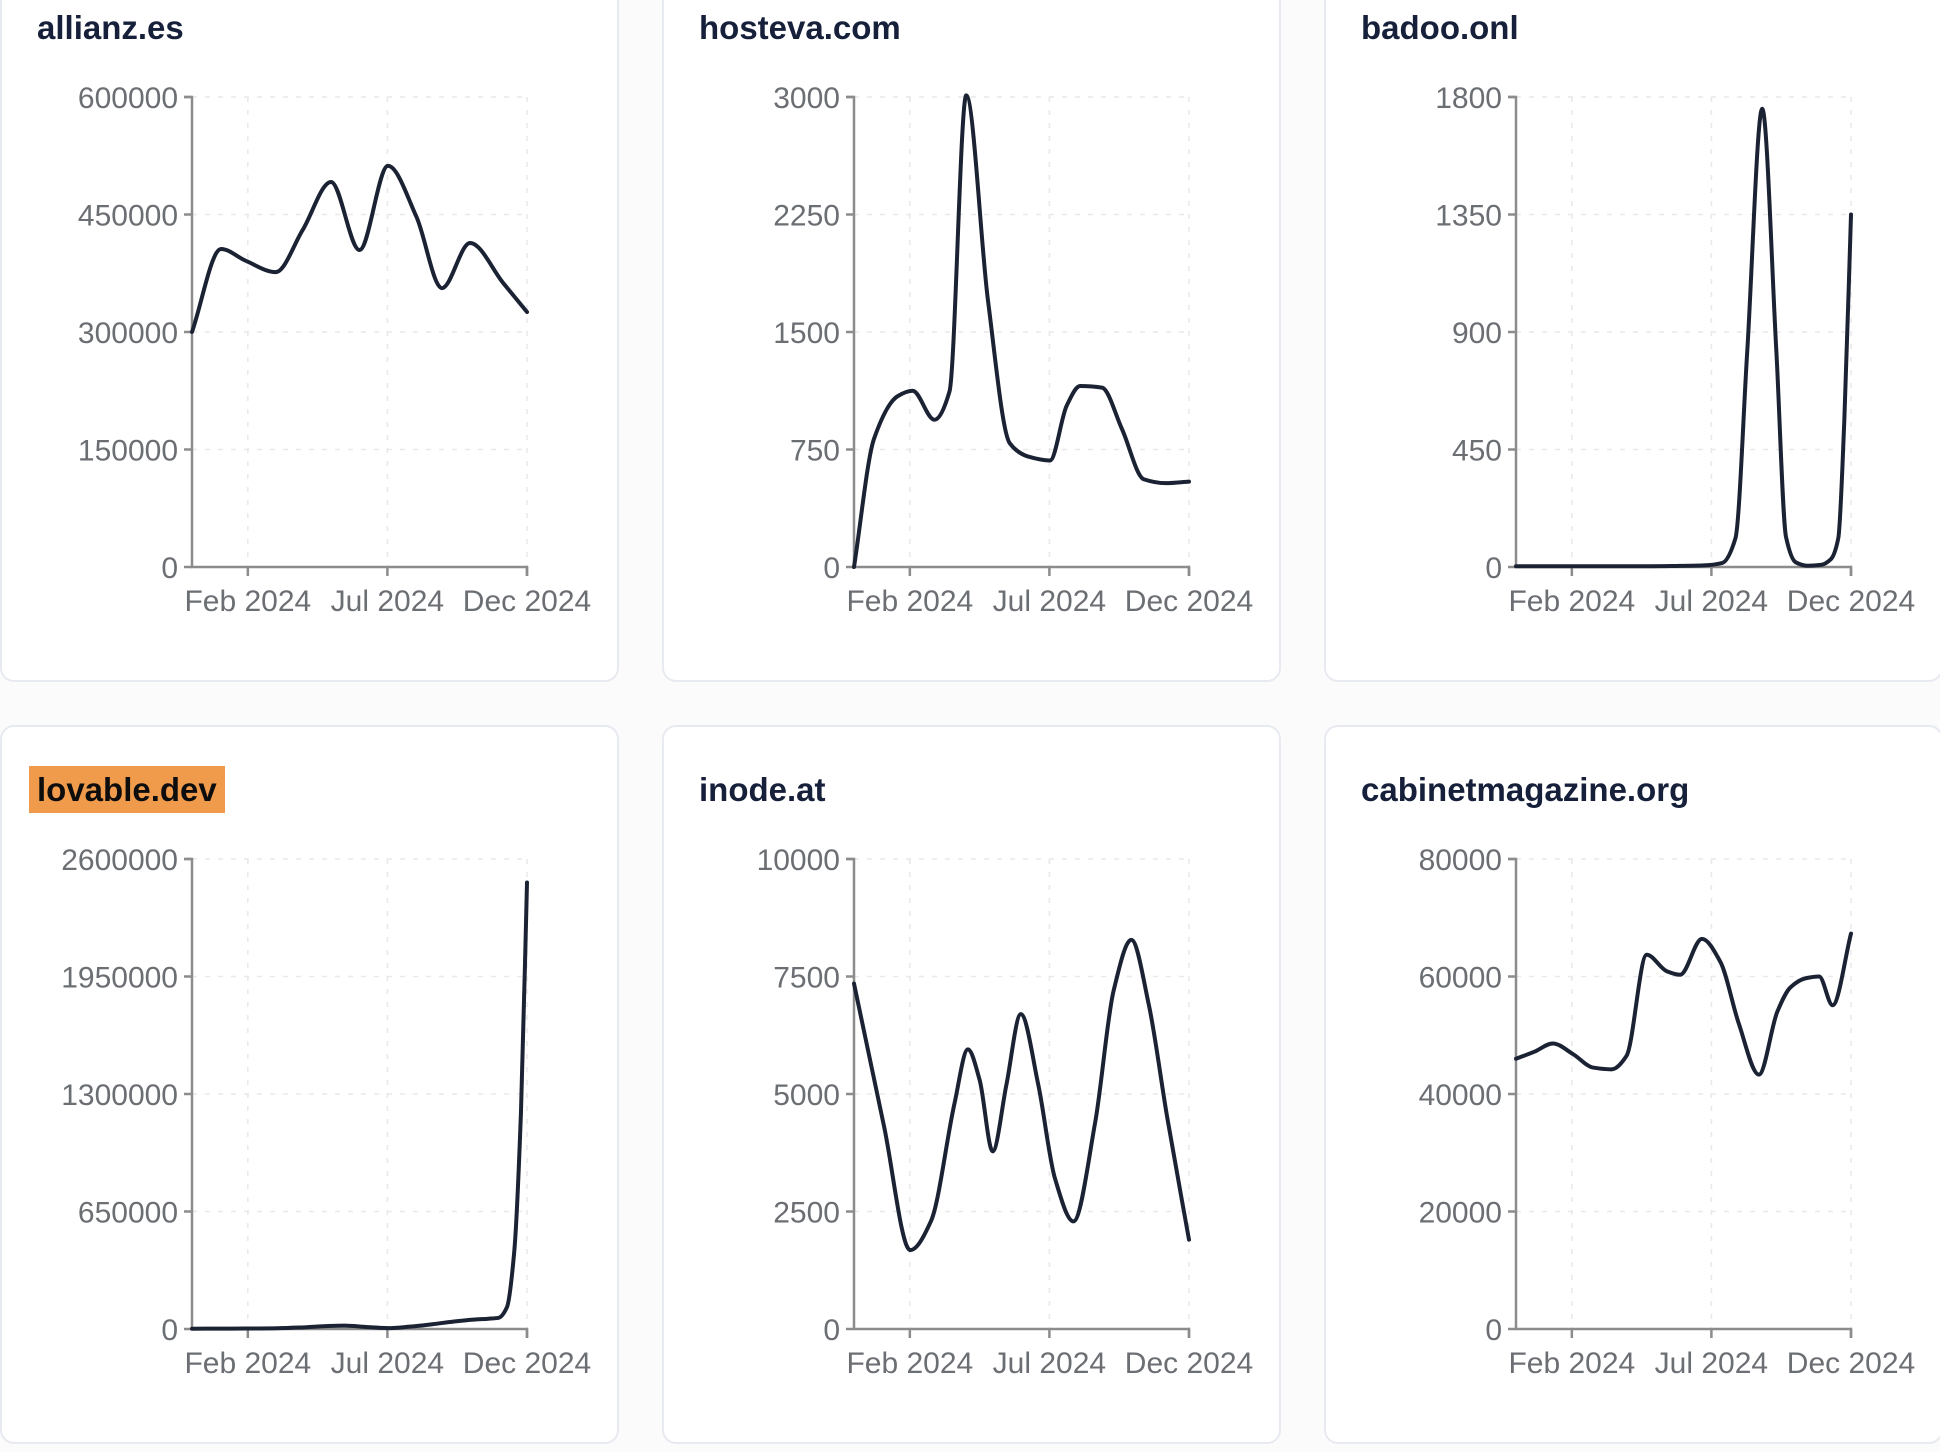 The image size is (1940, 1452). I want to click on y-tick-label: 3000, so click(806, 98).